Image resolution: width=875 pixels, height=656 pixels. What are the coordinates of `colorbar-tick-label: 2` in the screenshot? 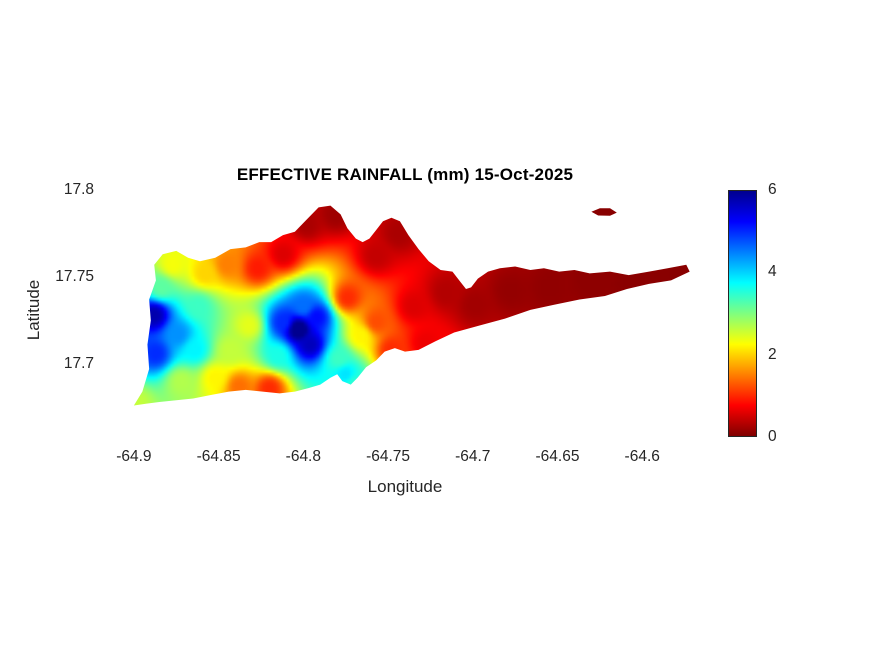 It's located at (772, 354).